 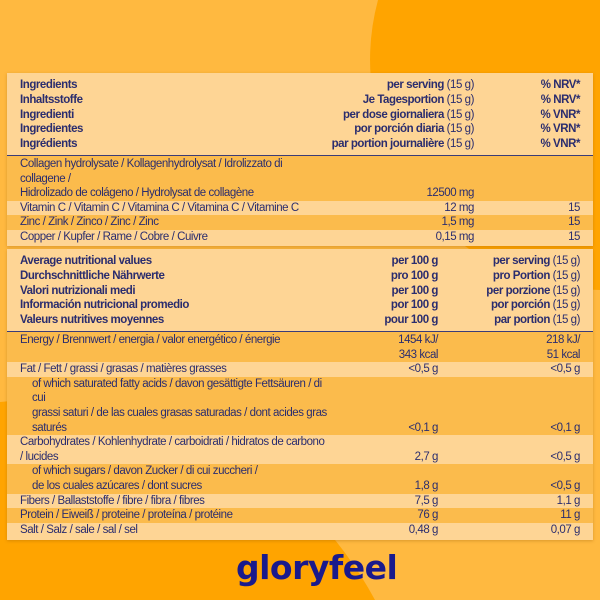 What do you see at coordinates (78, 290) in the screenshot?
I see `header-label: Valori nutrizionali medi` at bounding box center [78, 290].